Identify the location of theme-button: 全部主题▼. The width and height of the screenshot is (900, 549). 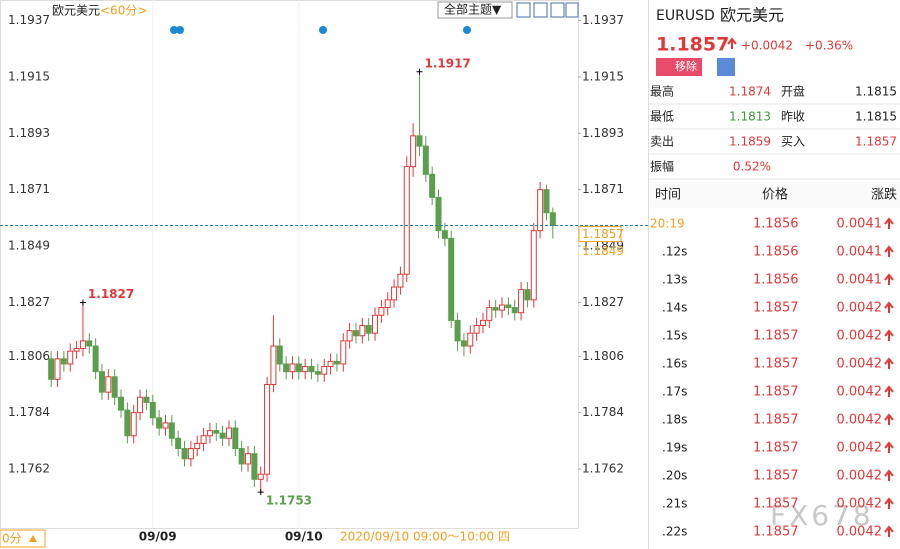
(473, 9).